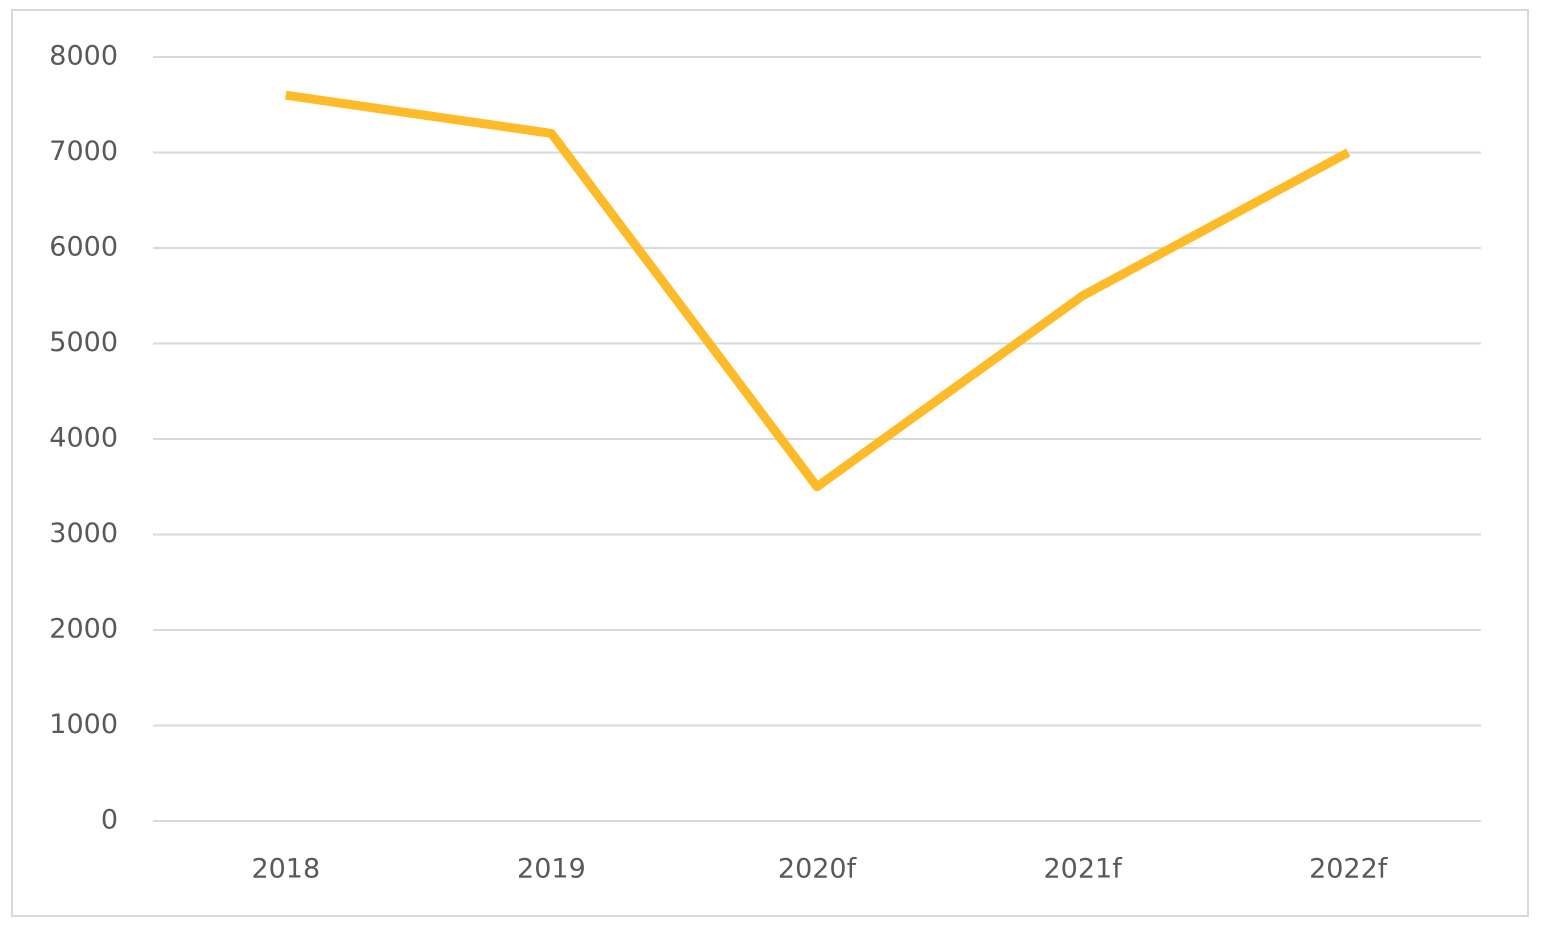 The height and width of the screenshot is (934, 1542). What do you see at coordinates (818, 869) in the screenshot?
I see `x-tick-label: 2020f` at bounding box center [818, 869].